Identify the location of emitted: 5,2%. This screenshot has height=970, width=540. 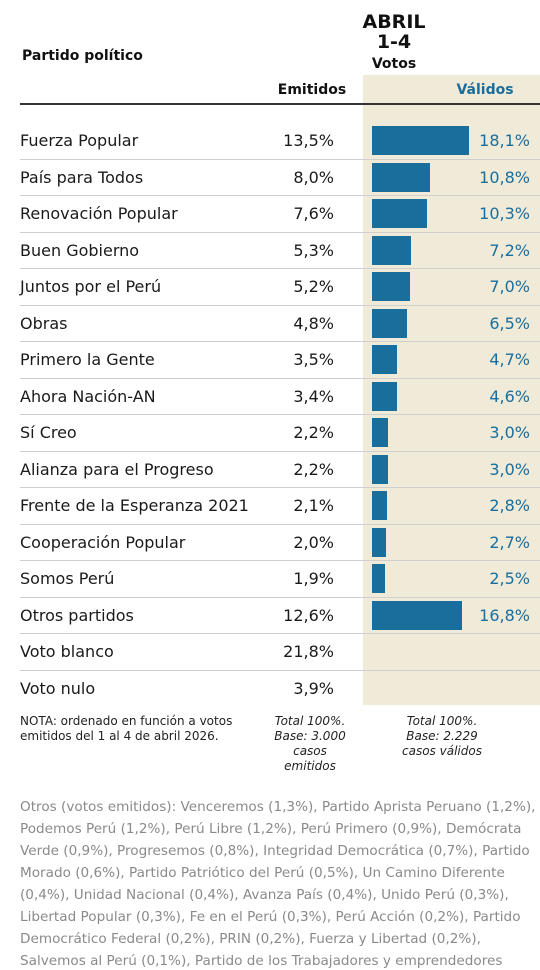
(313, 286).